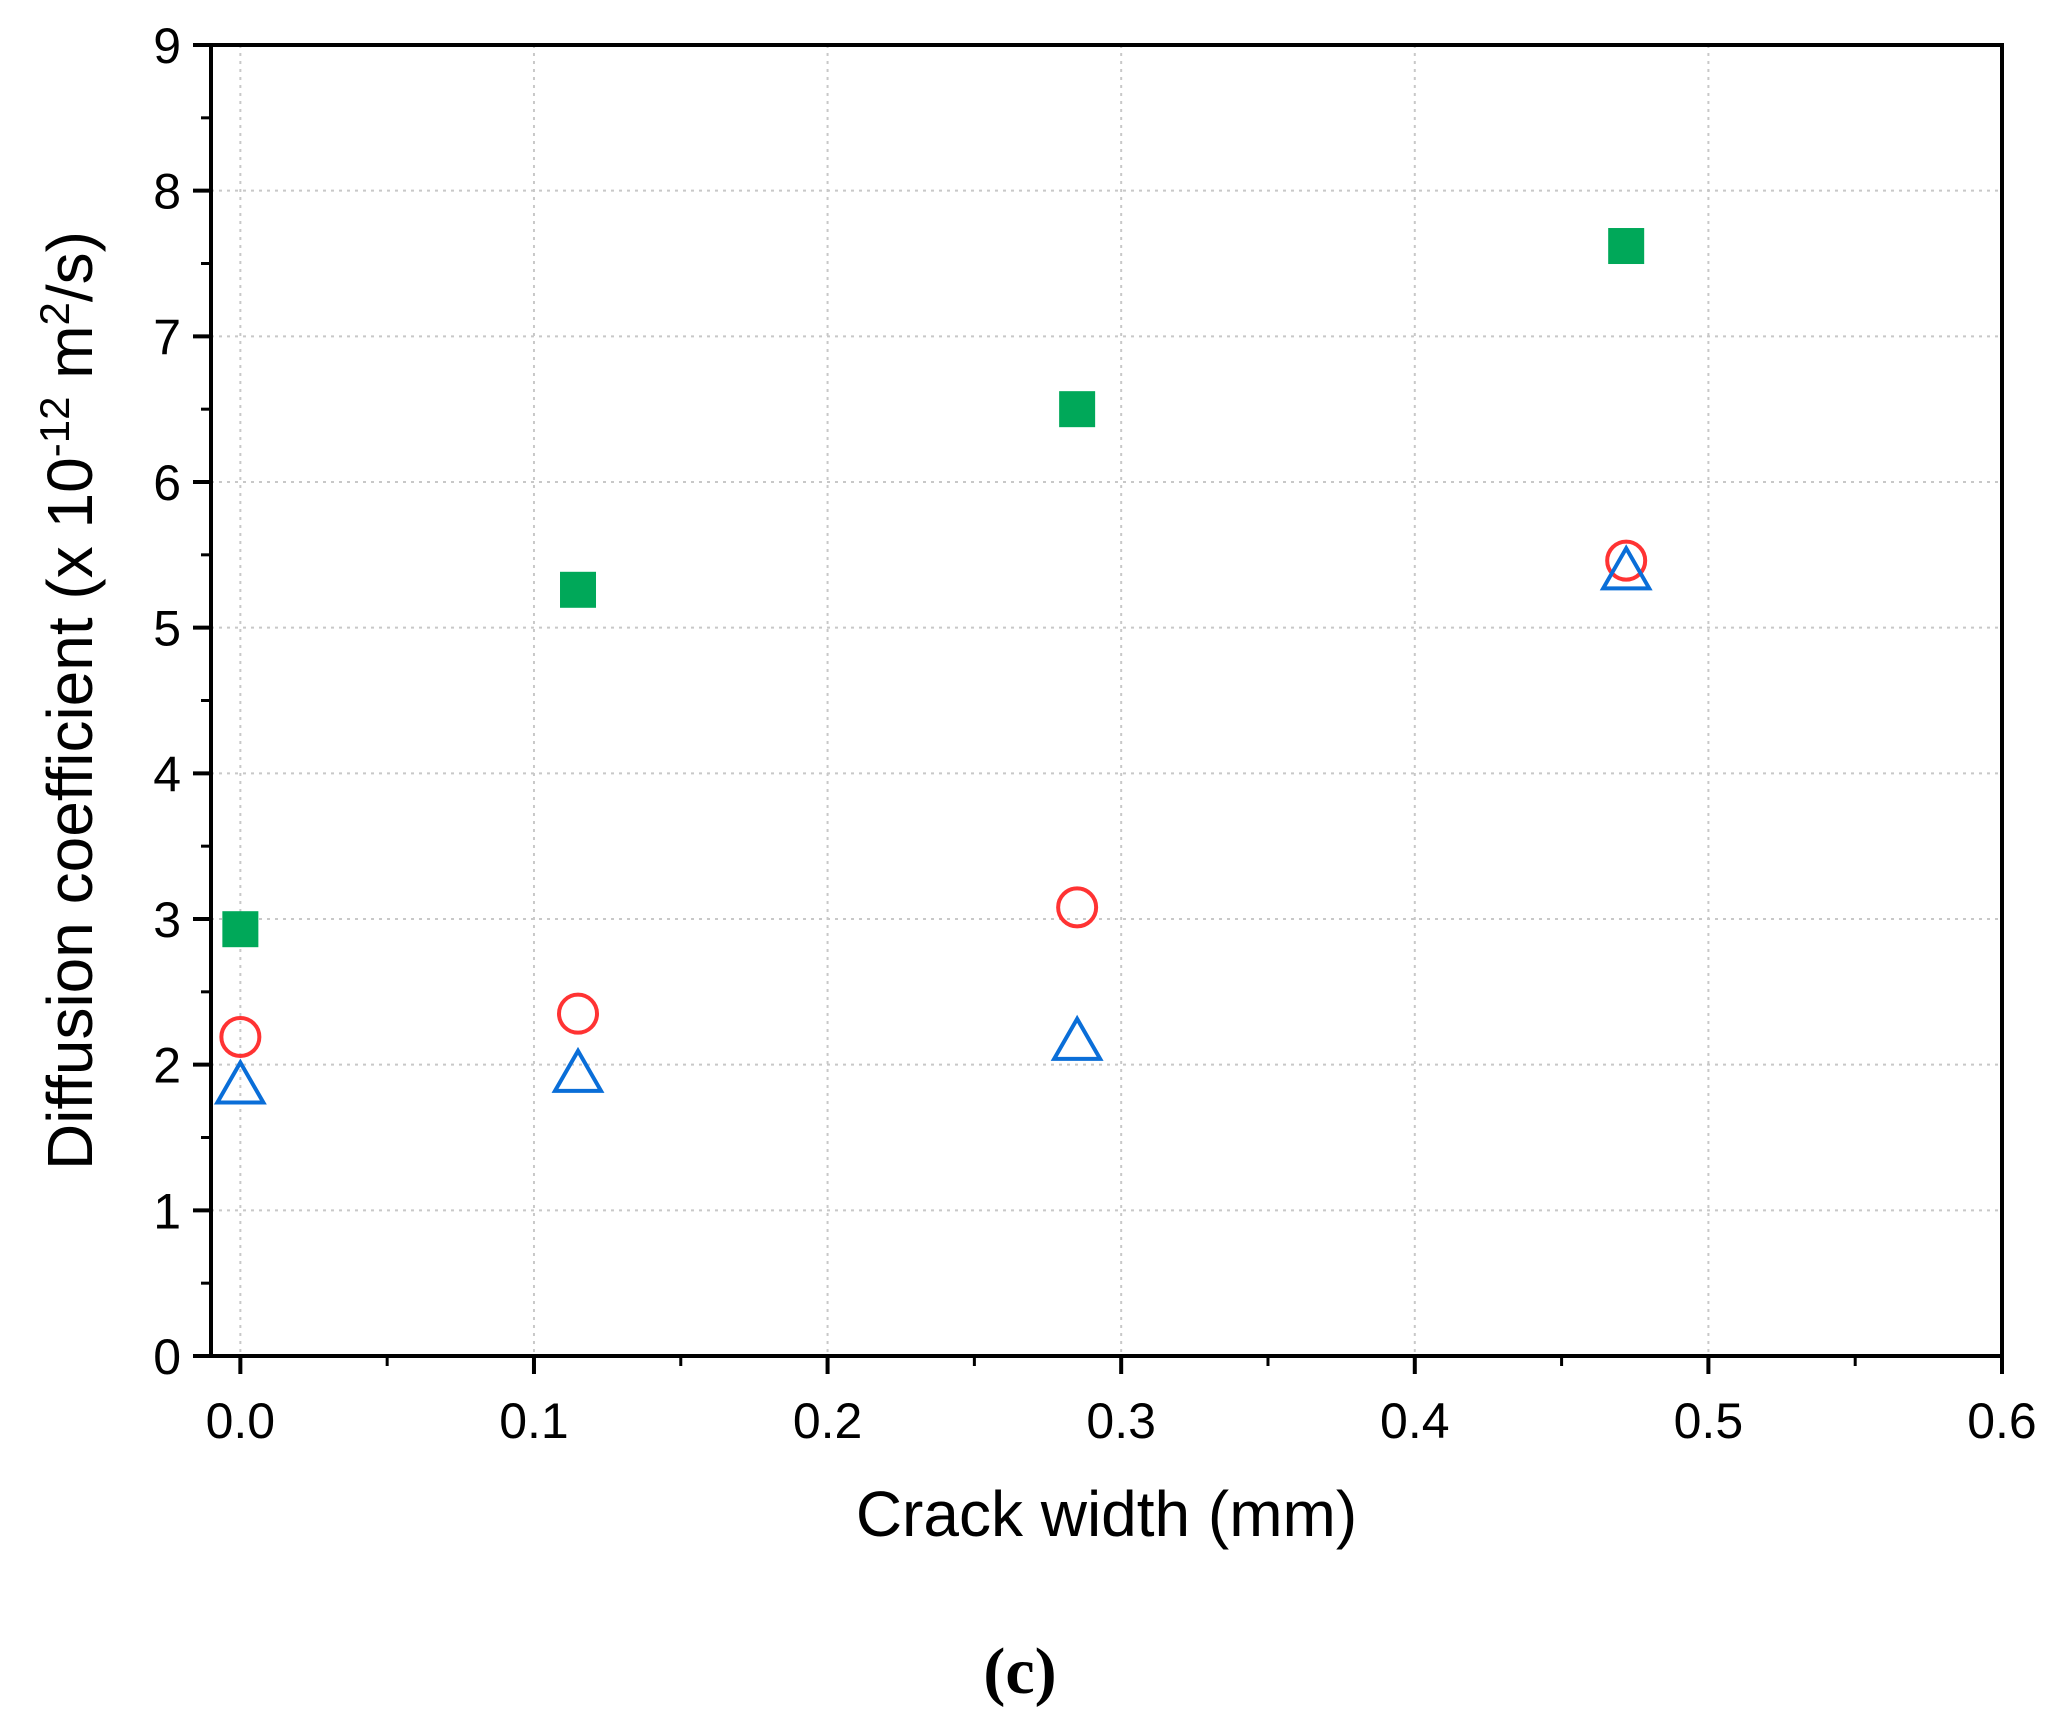  What do you see at coordinates (534, 1421) in the screenshot?
I see `x-tick-label: 0.1` at bounding box center [534, 1421].